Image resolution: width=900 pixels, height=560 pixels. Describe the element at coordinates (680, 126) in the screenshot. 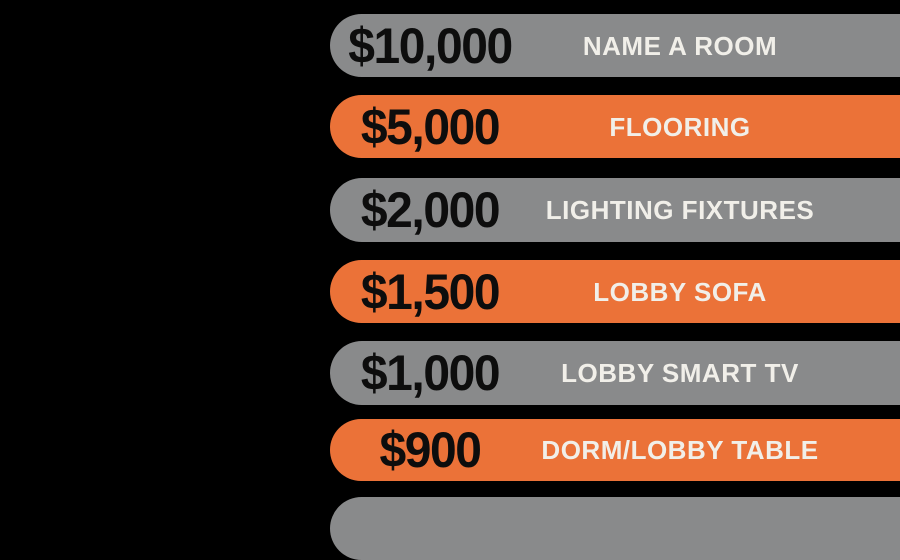

I see `tier-label: FLOORING` at that location.